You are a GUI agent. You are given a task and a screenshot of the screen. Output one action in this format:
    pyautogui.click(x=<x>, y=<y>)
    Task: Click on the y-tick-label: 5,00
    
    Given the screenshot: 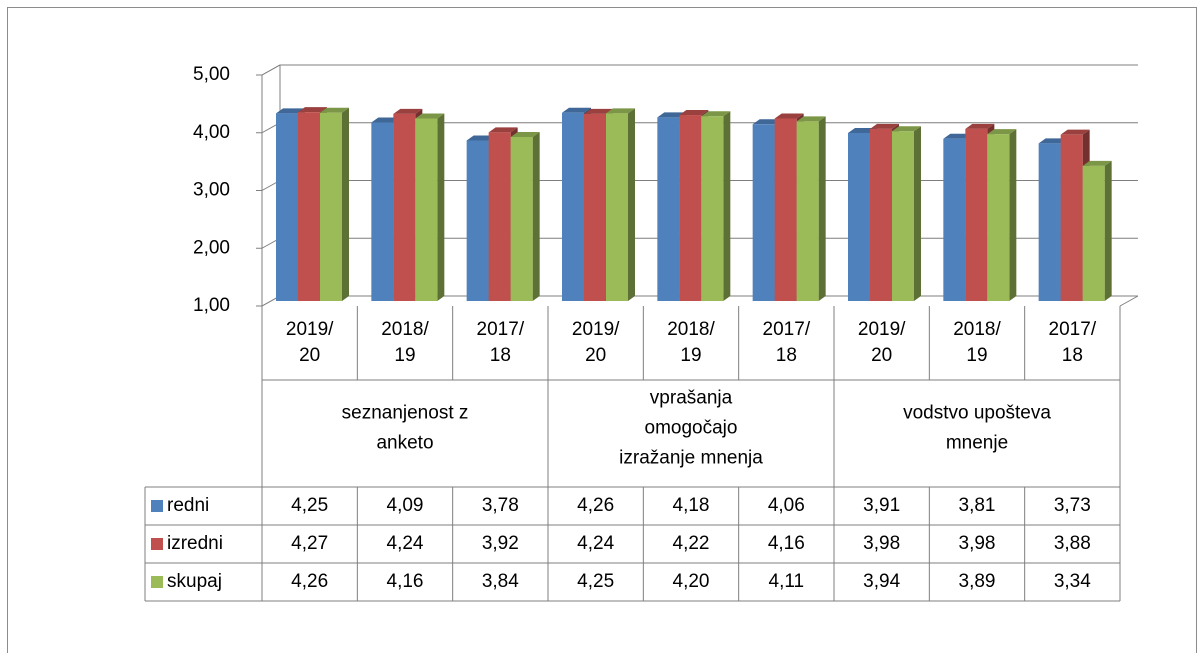 What is the action you would take?
    pyautogui.click(x=211, y=74)
    